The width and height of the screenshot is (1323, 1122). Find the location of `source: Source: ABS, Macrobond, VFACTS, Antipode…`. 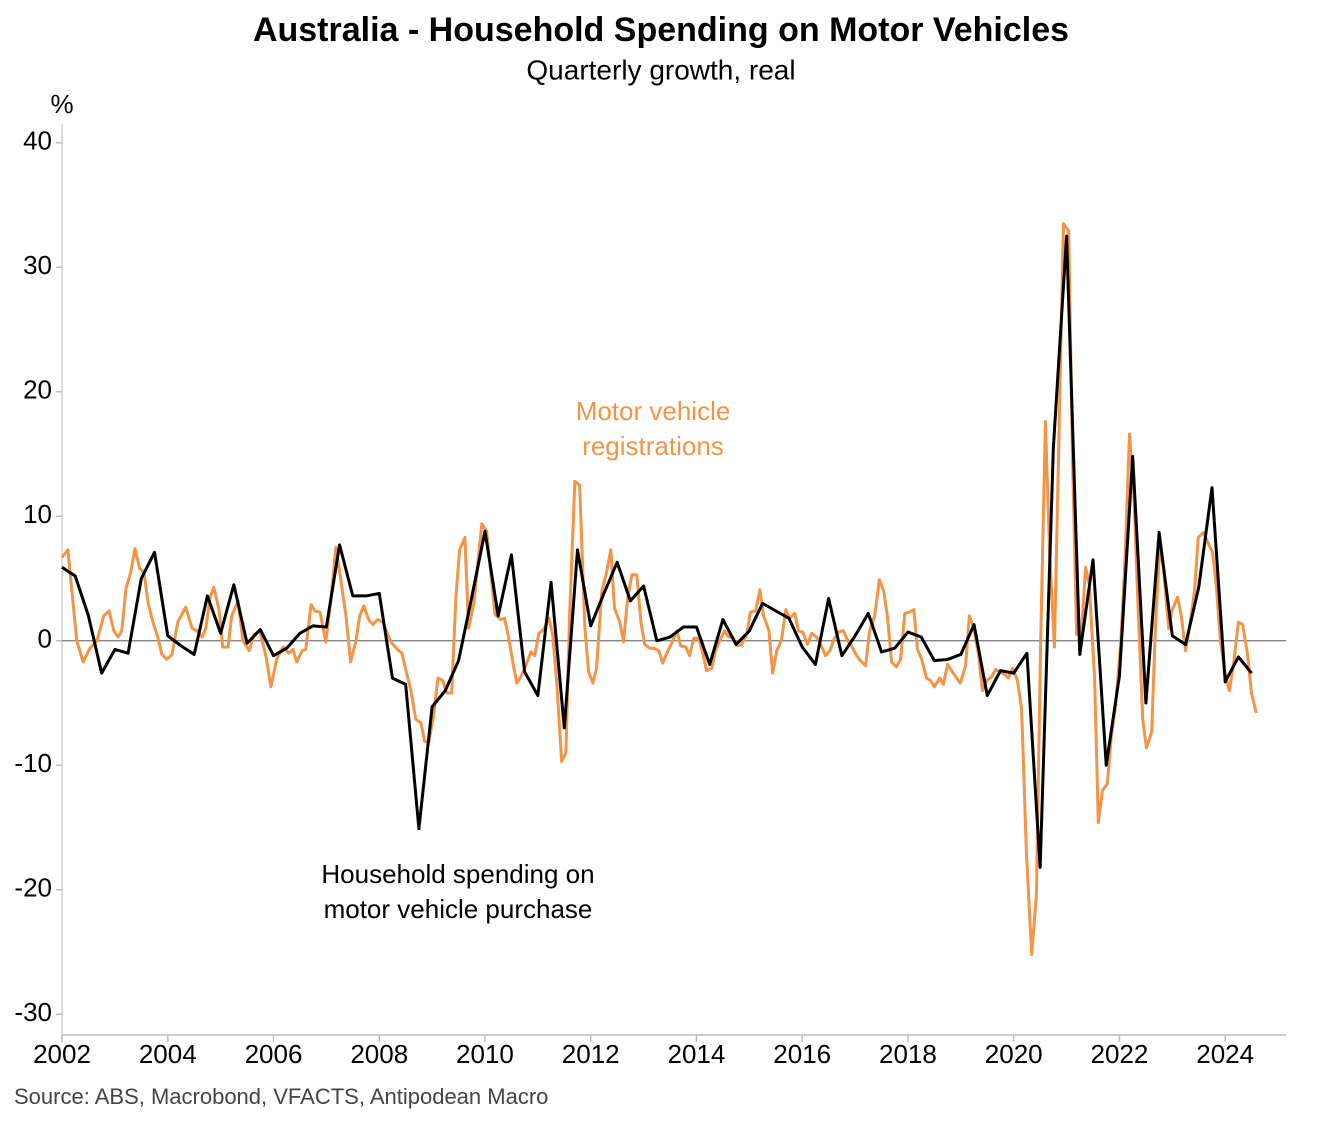

source: Source: ABS, Macrobond, VFACTS, Antipode… is located at coordinates (281, 1096).